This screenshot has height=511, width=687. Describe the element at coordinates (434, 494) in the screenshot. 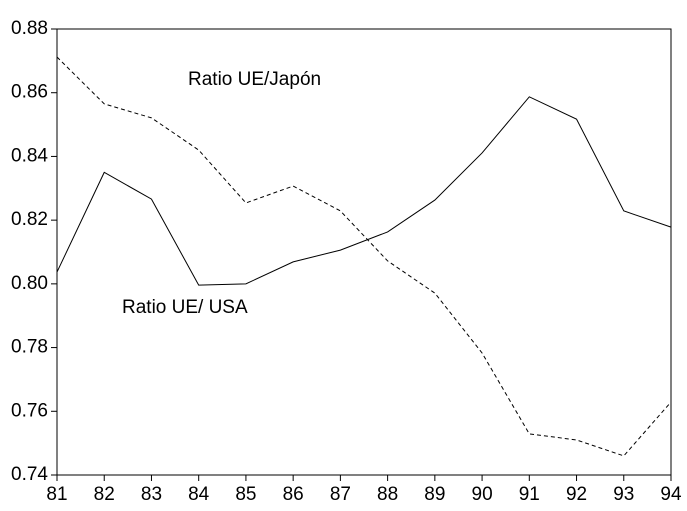

I see `x-tick-label: 89` at that location.